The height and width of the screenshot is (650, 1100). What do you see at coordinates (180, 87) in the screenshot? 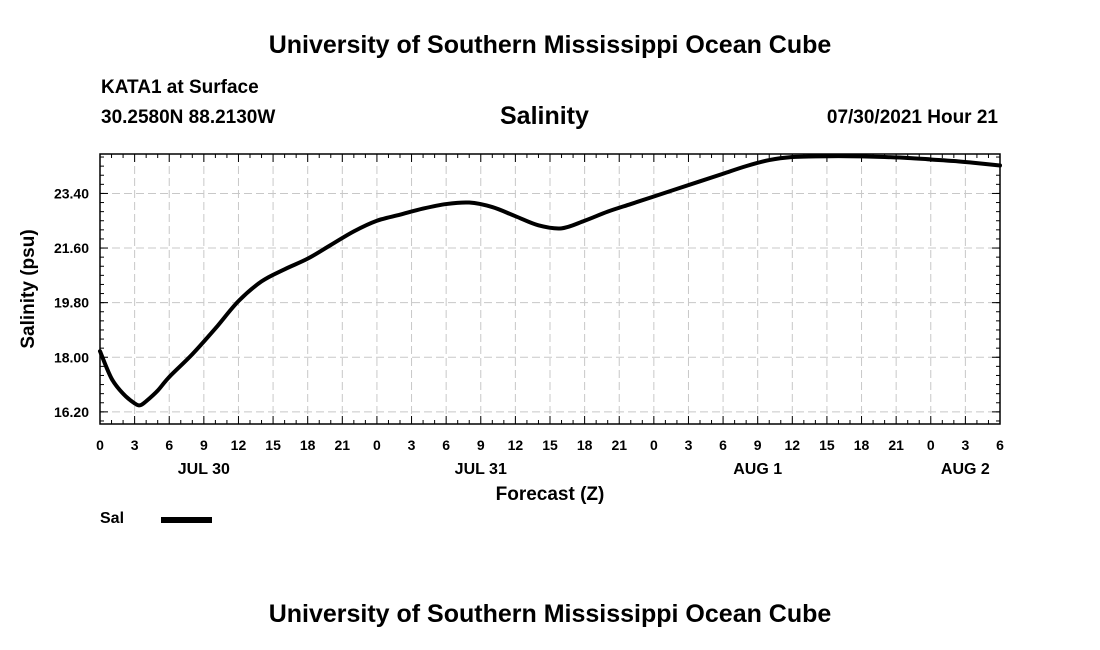
I see `station-label: KATA1 at Surface` at bounding box center [180, 87].